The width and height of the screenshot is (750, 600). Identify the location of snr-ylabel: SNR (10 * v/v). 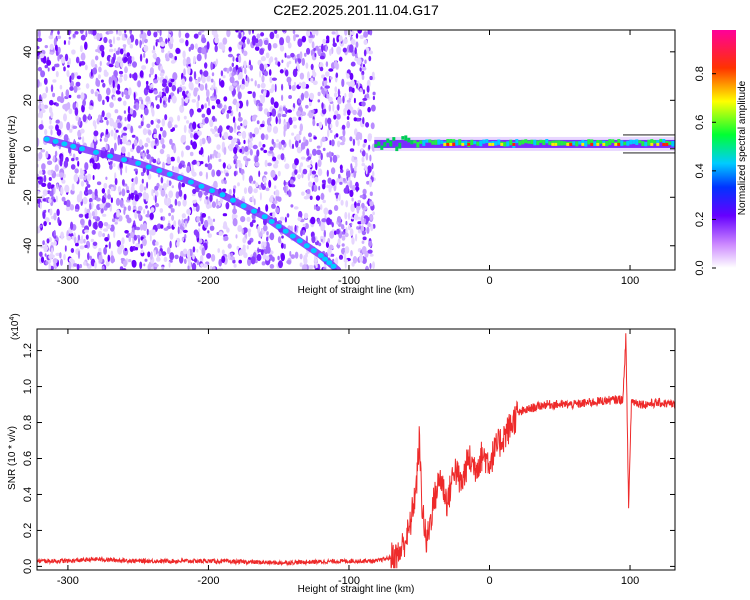
(12, 458).